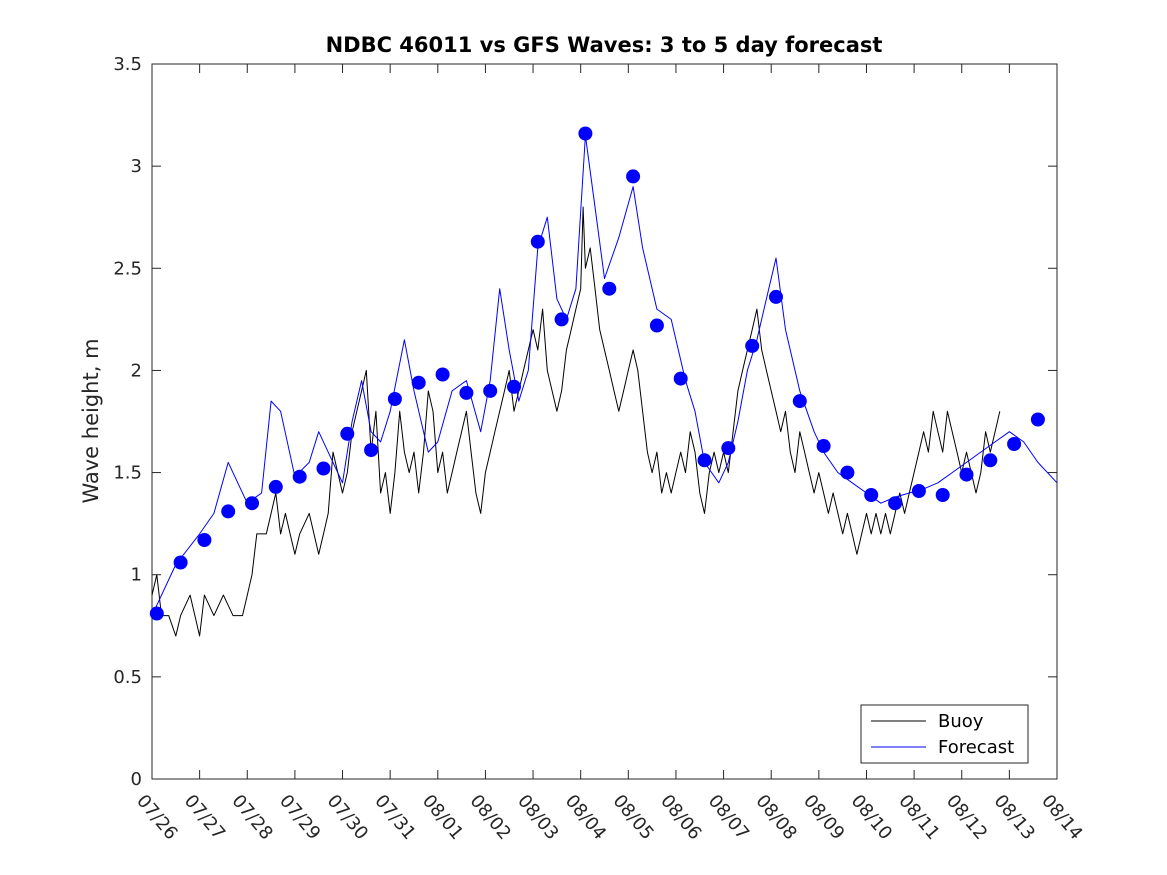  I want to click on y-tick-label: 3.5, so click(127, 64).